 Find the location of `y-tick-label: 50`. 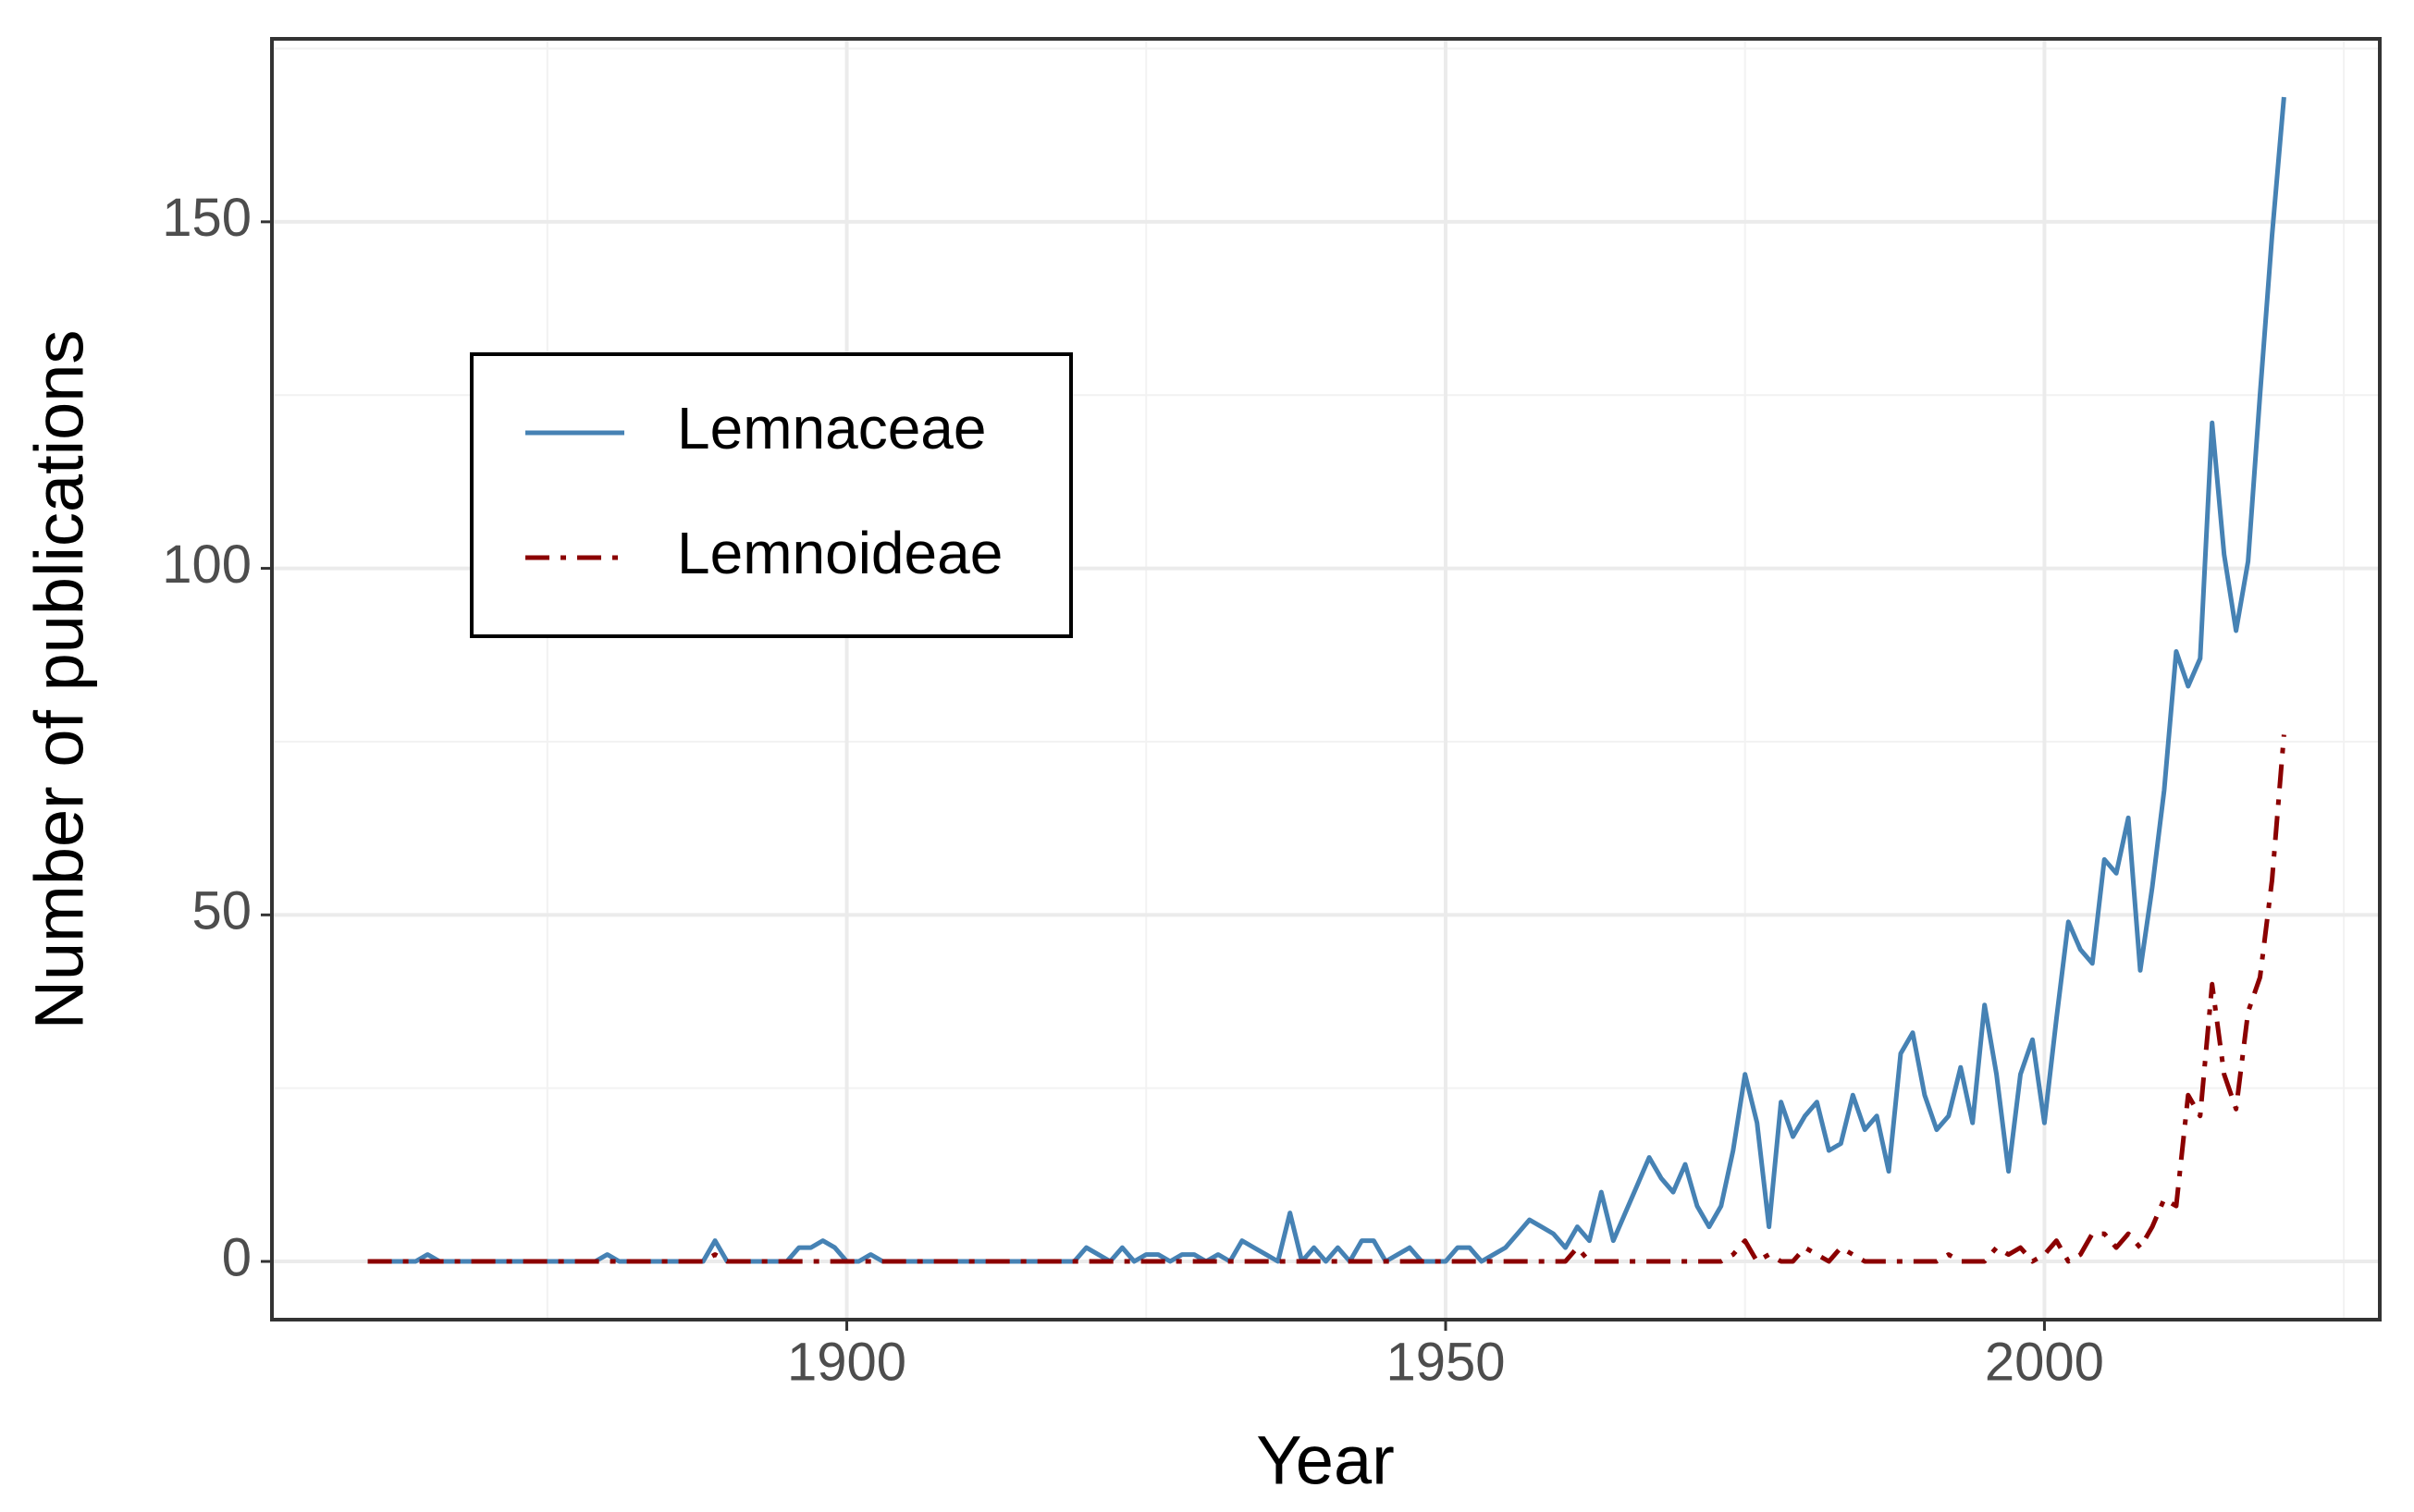

y-tick-label: 50 is located at coordinates (221, 911).